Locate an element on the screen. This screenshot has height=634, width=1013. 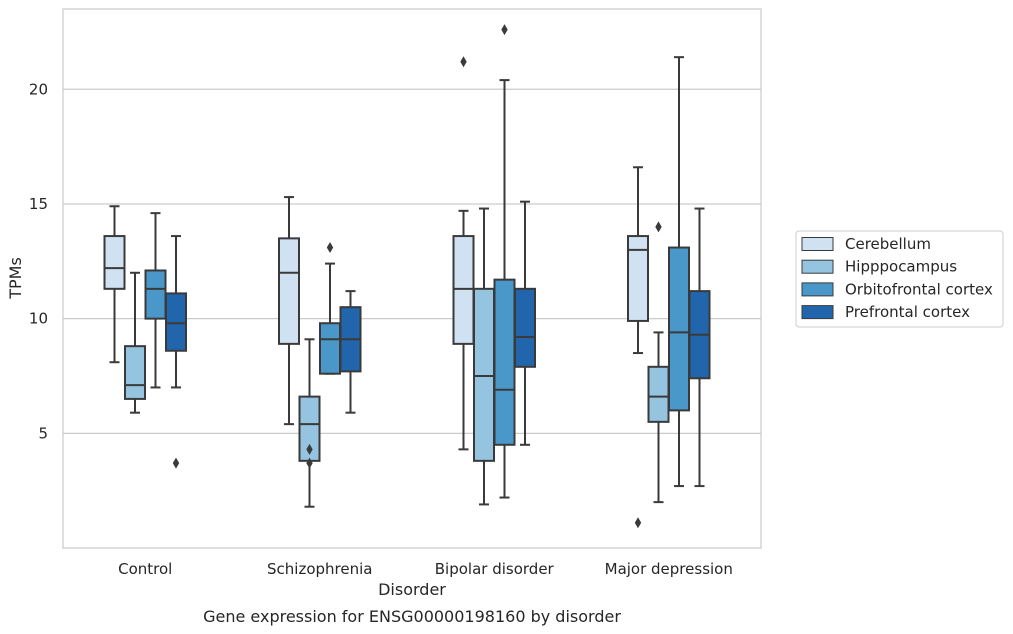
legend-frame is located at coordinates (899, 279).